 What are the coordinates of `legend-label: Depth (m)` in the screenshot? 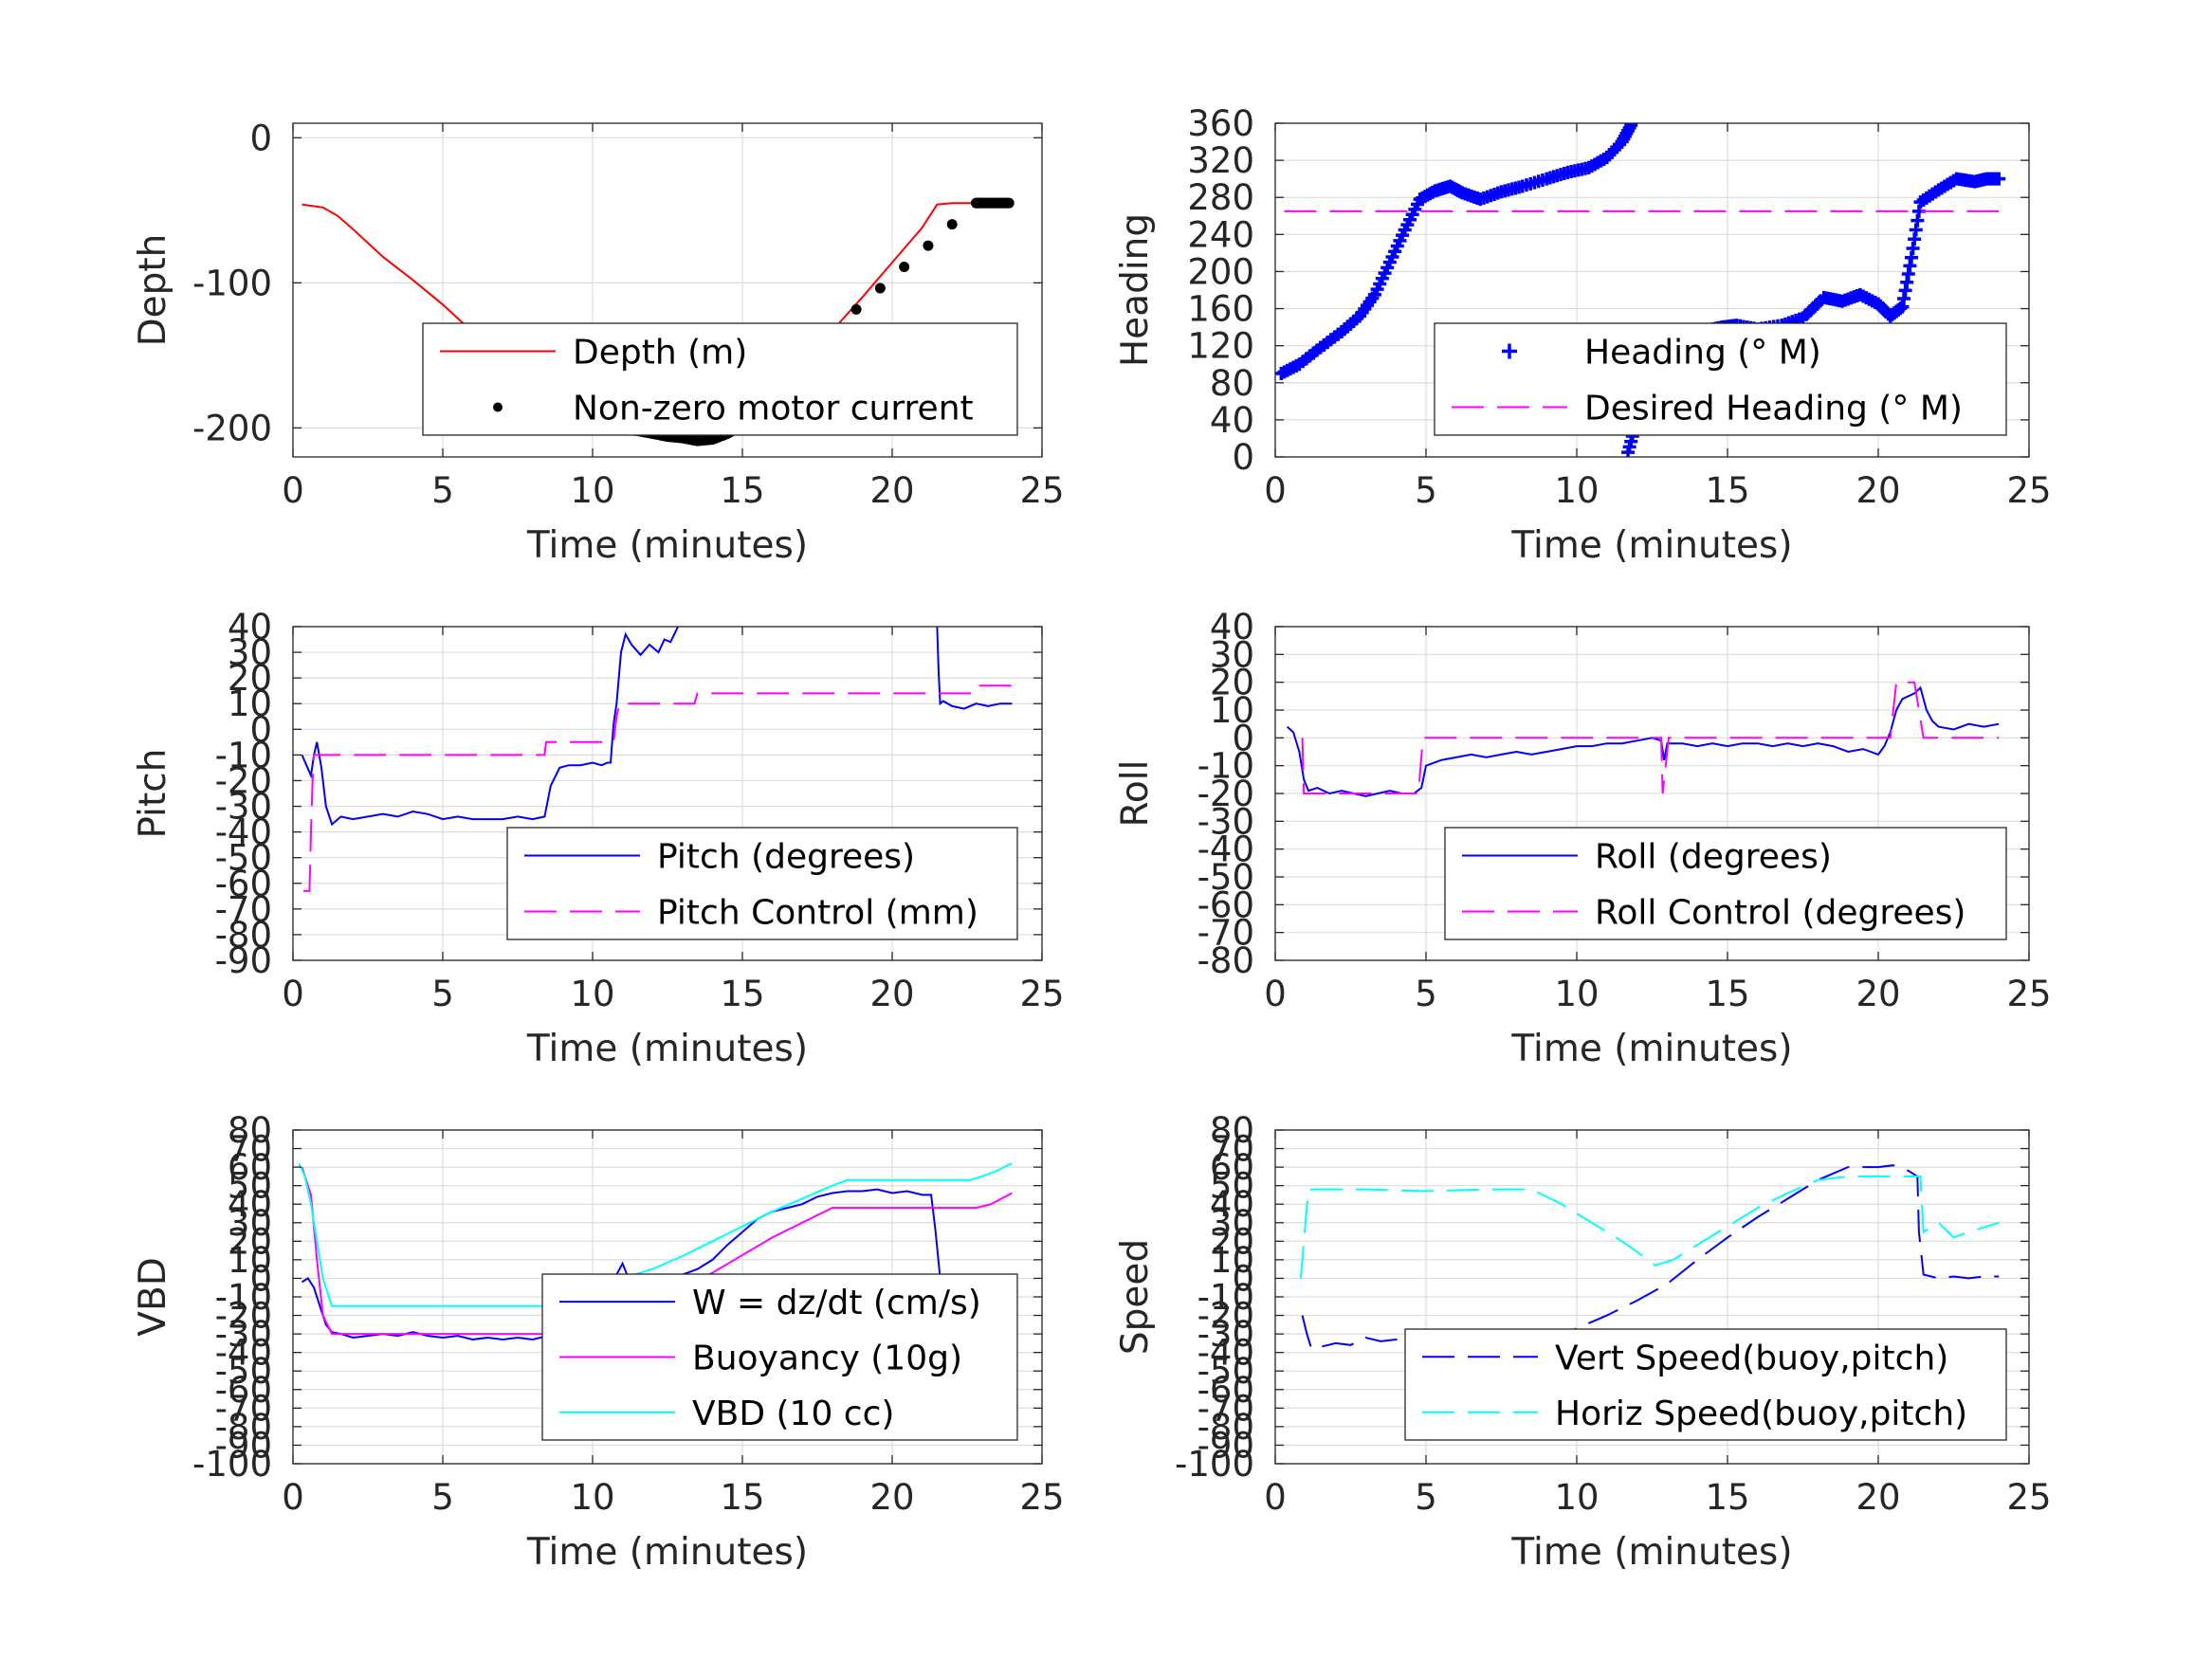 It's located at (660, 353).